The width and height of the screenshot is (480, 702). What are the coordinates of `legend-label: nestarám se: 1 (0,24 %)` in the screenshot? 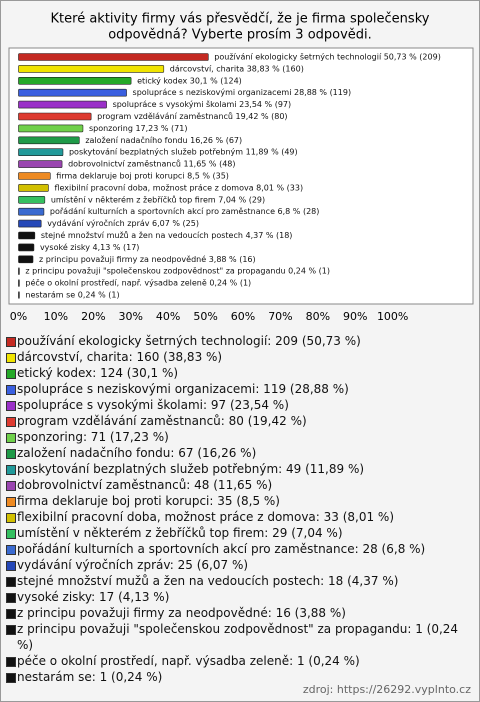 It's located at (90, 677).